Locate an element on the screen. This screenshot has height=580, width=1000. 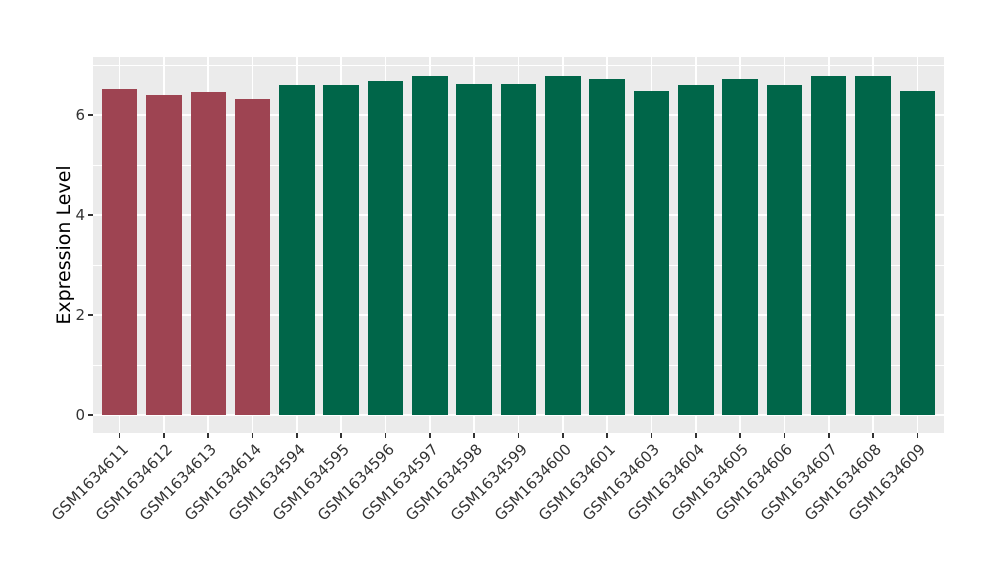
y-tick-label: 6 is located at coordinates (80, 115).